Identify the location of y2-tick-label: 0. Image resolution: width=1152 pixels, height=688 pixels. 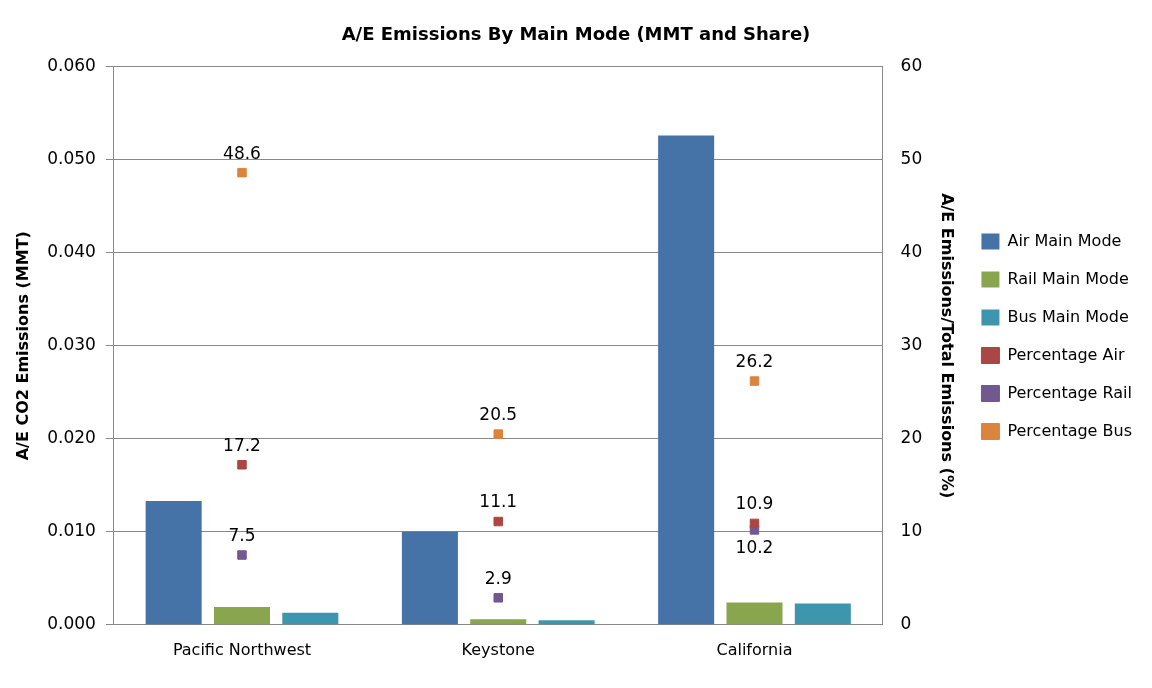
(906, 623).